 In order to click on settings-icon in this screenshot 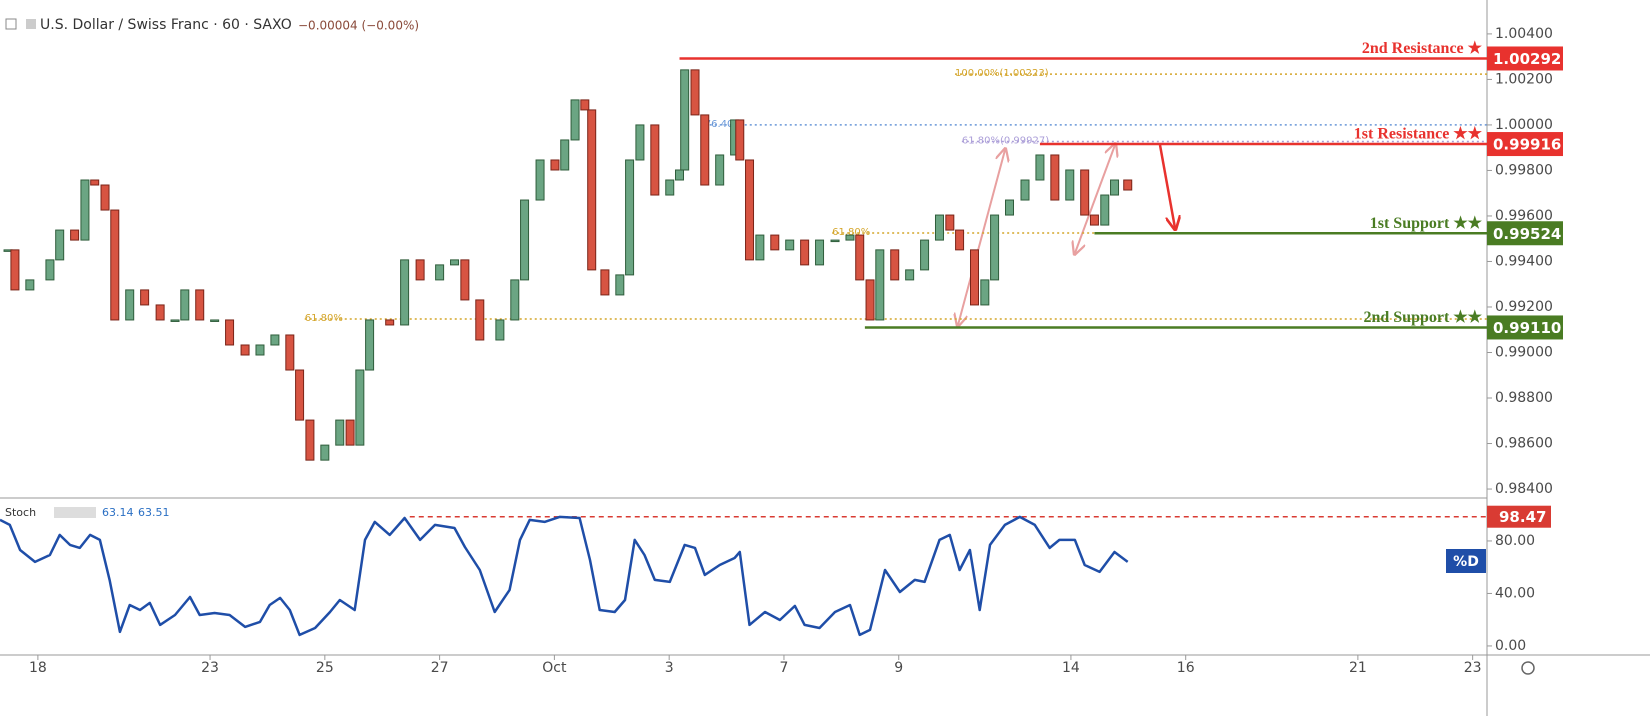, I will do `click(1528, 668)`.